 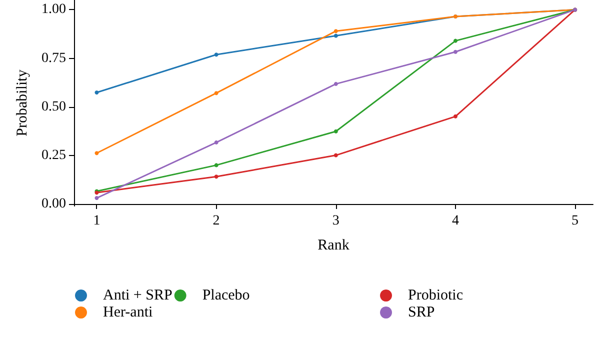 I want to click on x-tick-label: 4, so click(x=455, y=221).